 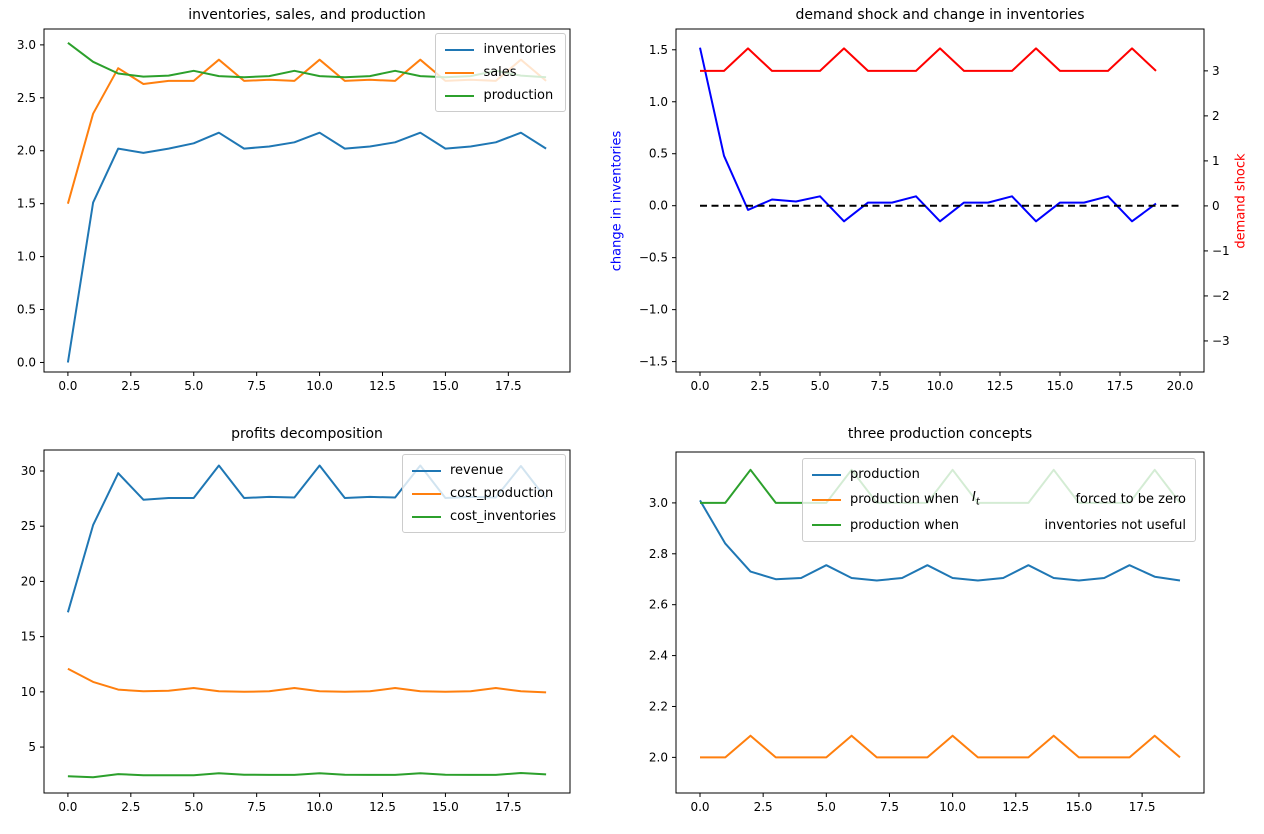 I want to click on x-tick-label: 20.0, so click(x=1180, y=386).